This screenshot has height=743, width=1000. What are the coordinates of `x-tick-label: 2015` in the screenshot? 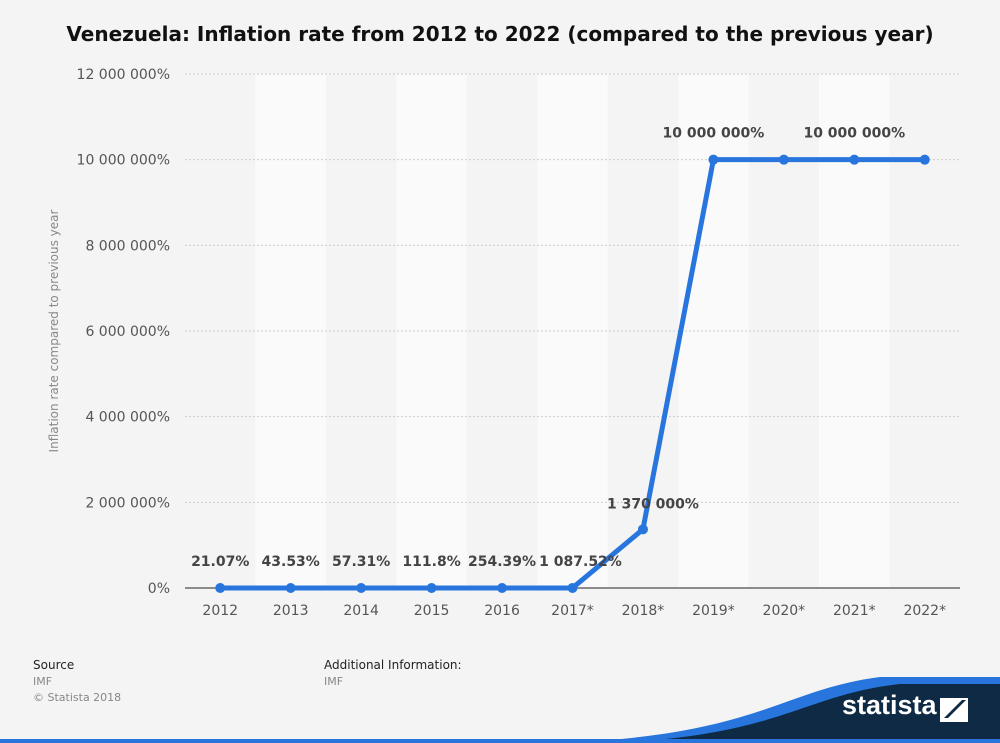 It's located at (432, 611).